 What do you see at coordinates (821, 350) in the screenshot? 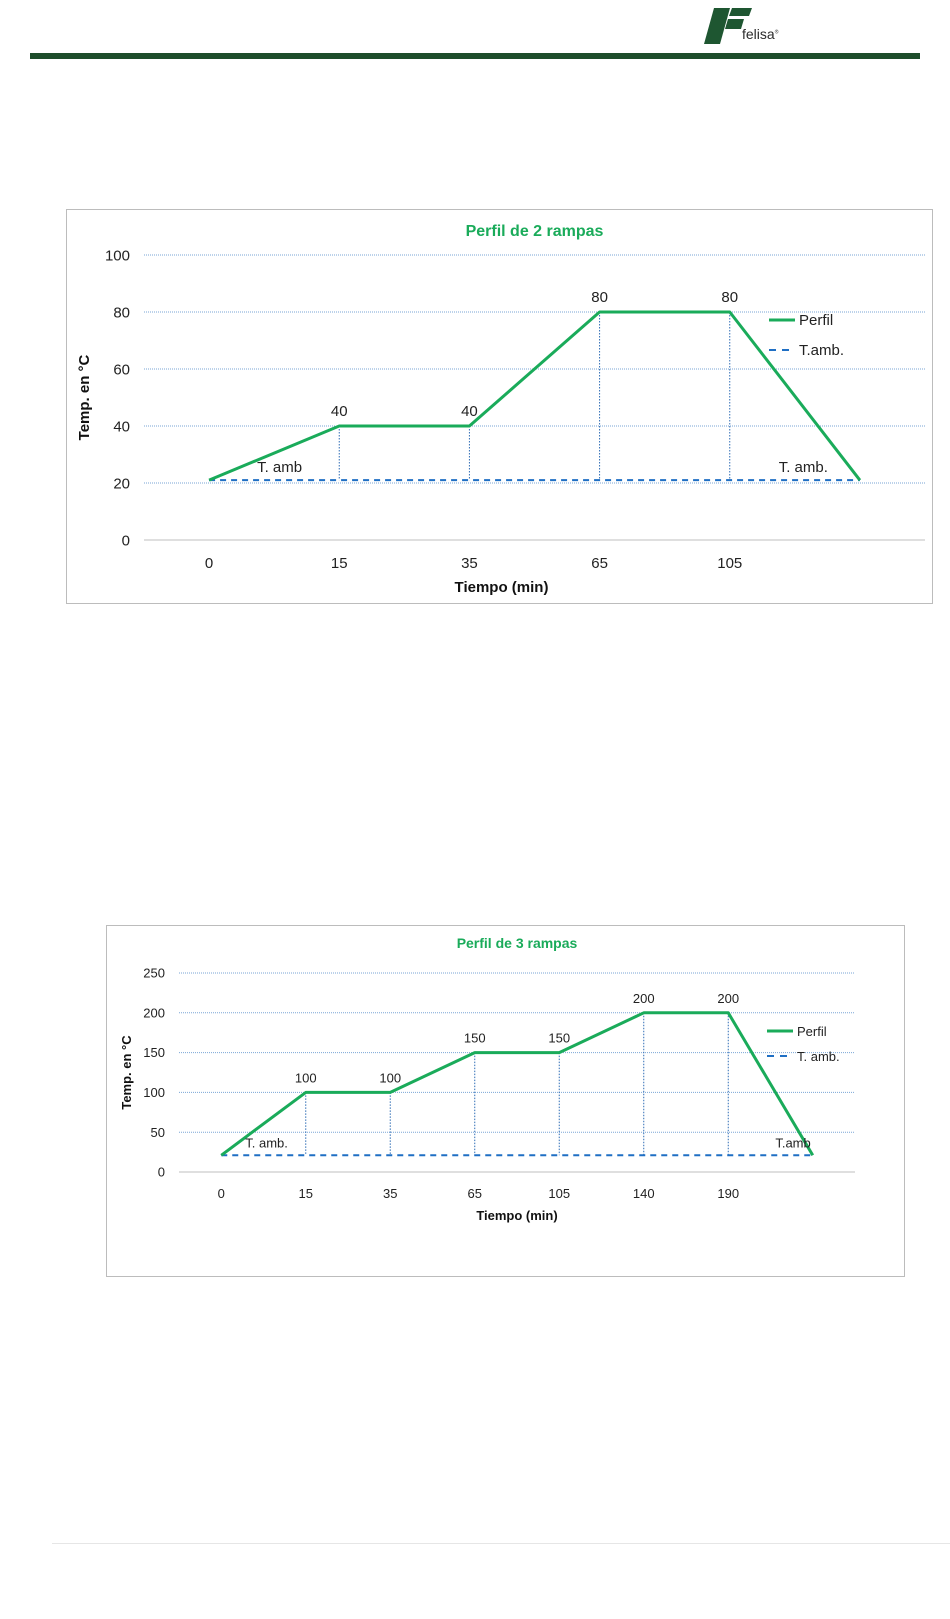
I see `legend-label-t-amb: T.amb.` at bounding box center [821, 350].